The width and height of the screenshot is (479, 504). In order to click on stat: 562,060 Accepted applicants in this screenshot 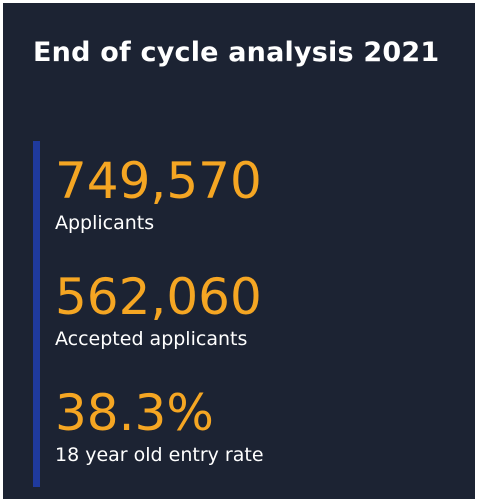, I will do `click(158, 310)`.